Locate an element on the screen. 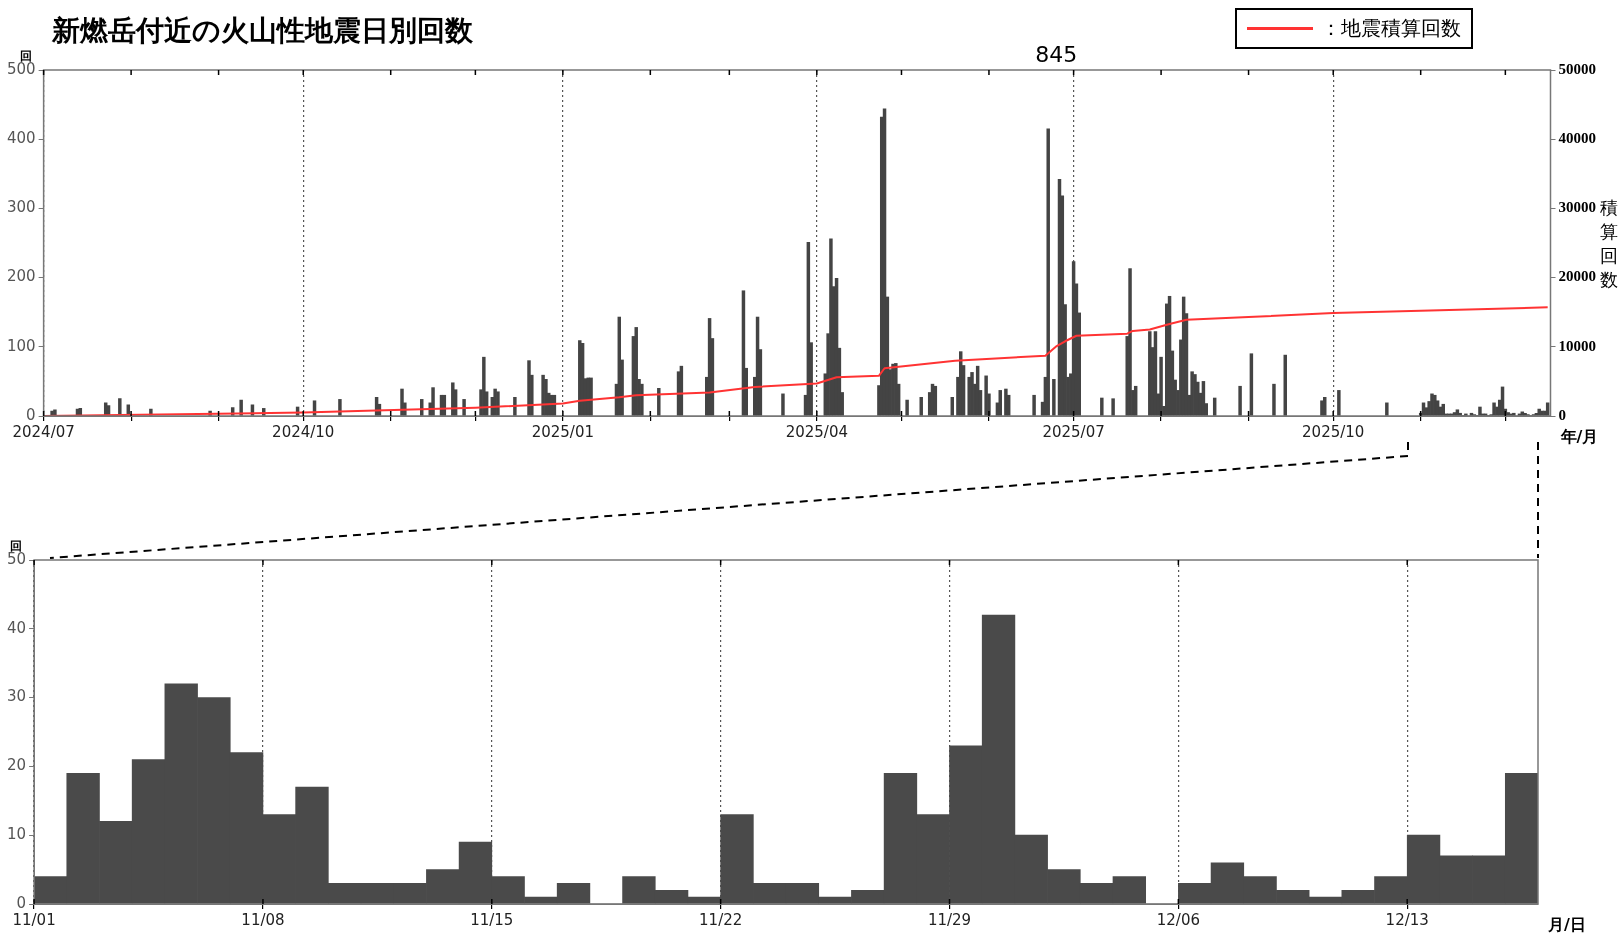 The width and height of the screenshot is (1621, 933). x-tick-label: 2025/01 is located at coordinates (563, 431).